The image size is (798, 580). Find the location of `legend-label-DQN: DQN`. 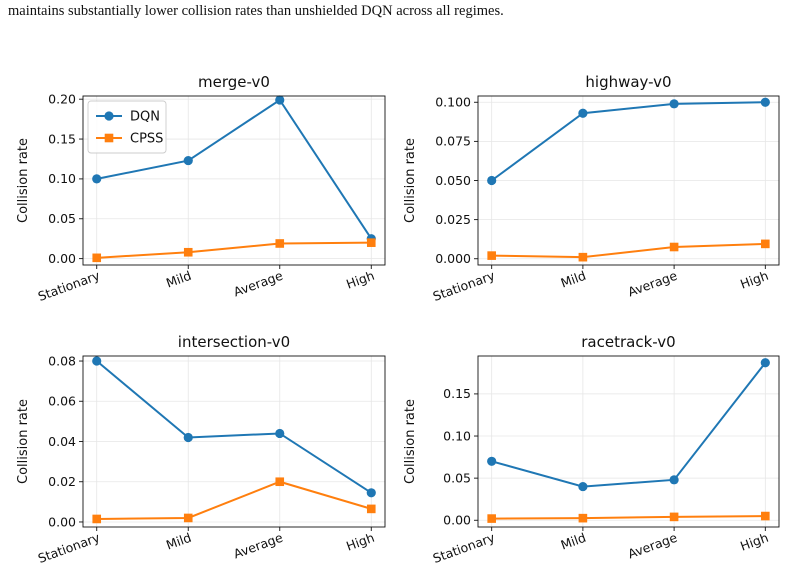

legend-label-DQN: DQN is located at coordinates (145, 117).